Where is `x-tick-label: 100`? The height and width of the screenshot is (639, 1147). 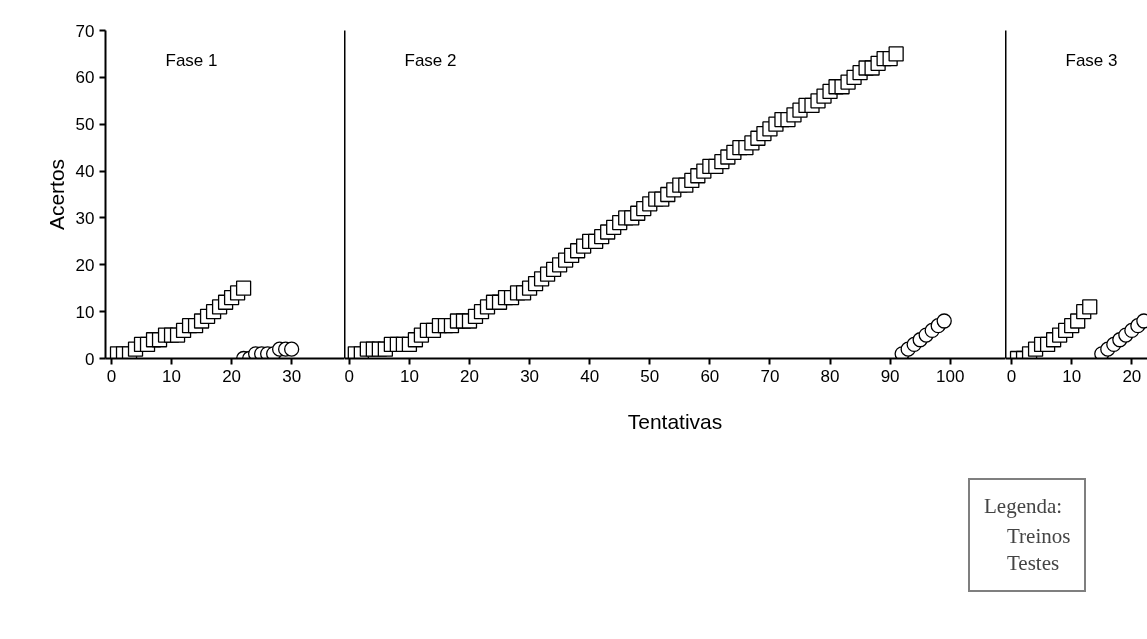
x-tick-label: 100 is located at coordinates (950, 376).